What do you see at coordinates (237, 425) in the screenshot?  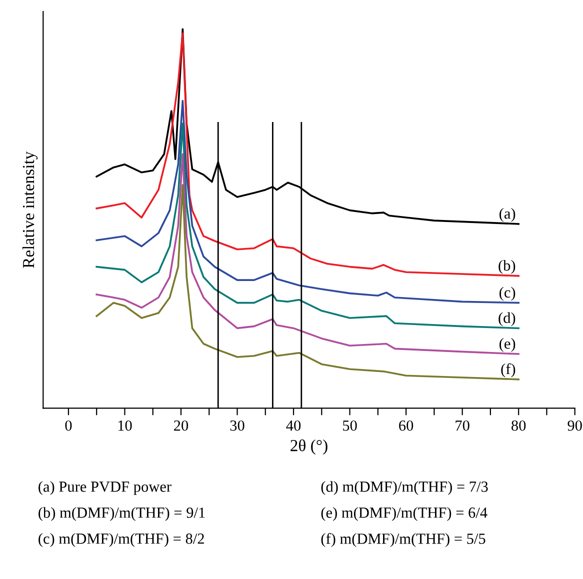 I see `x-tick-label: 30` at bounding box center [237, 425].